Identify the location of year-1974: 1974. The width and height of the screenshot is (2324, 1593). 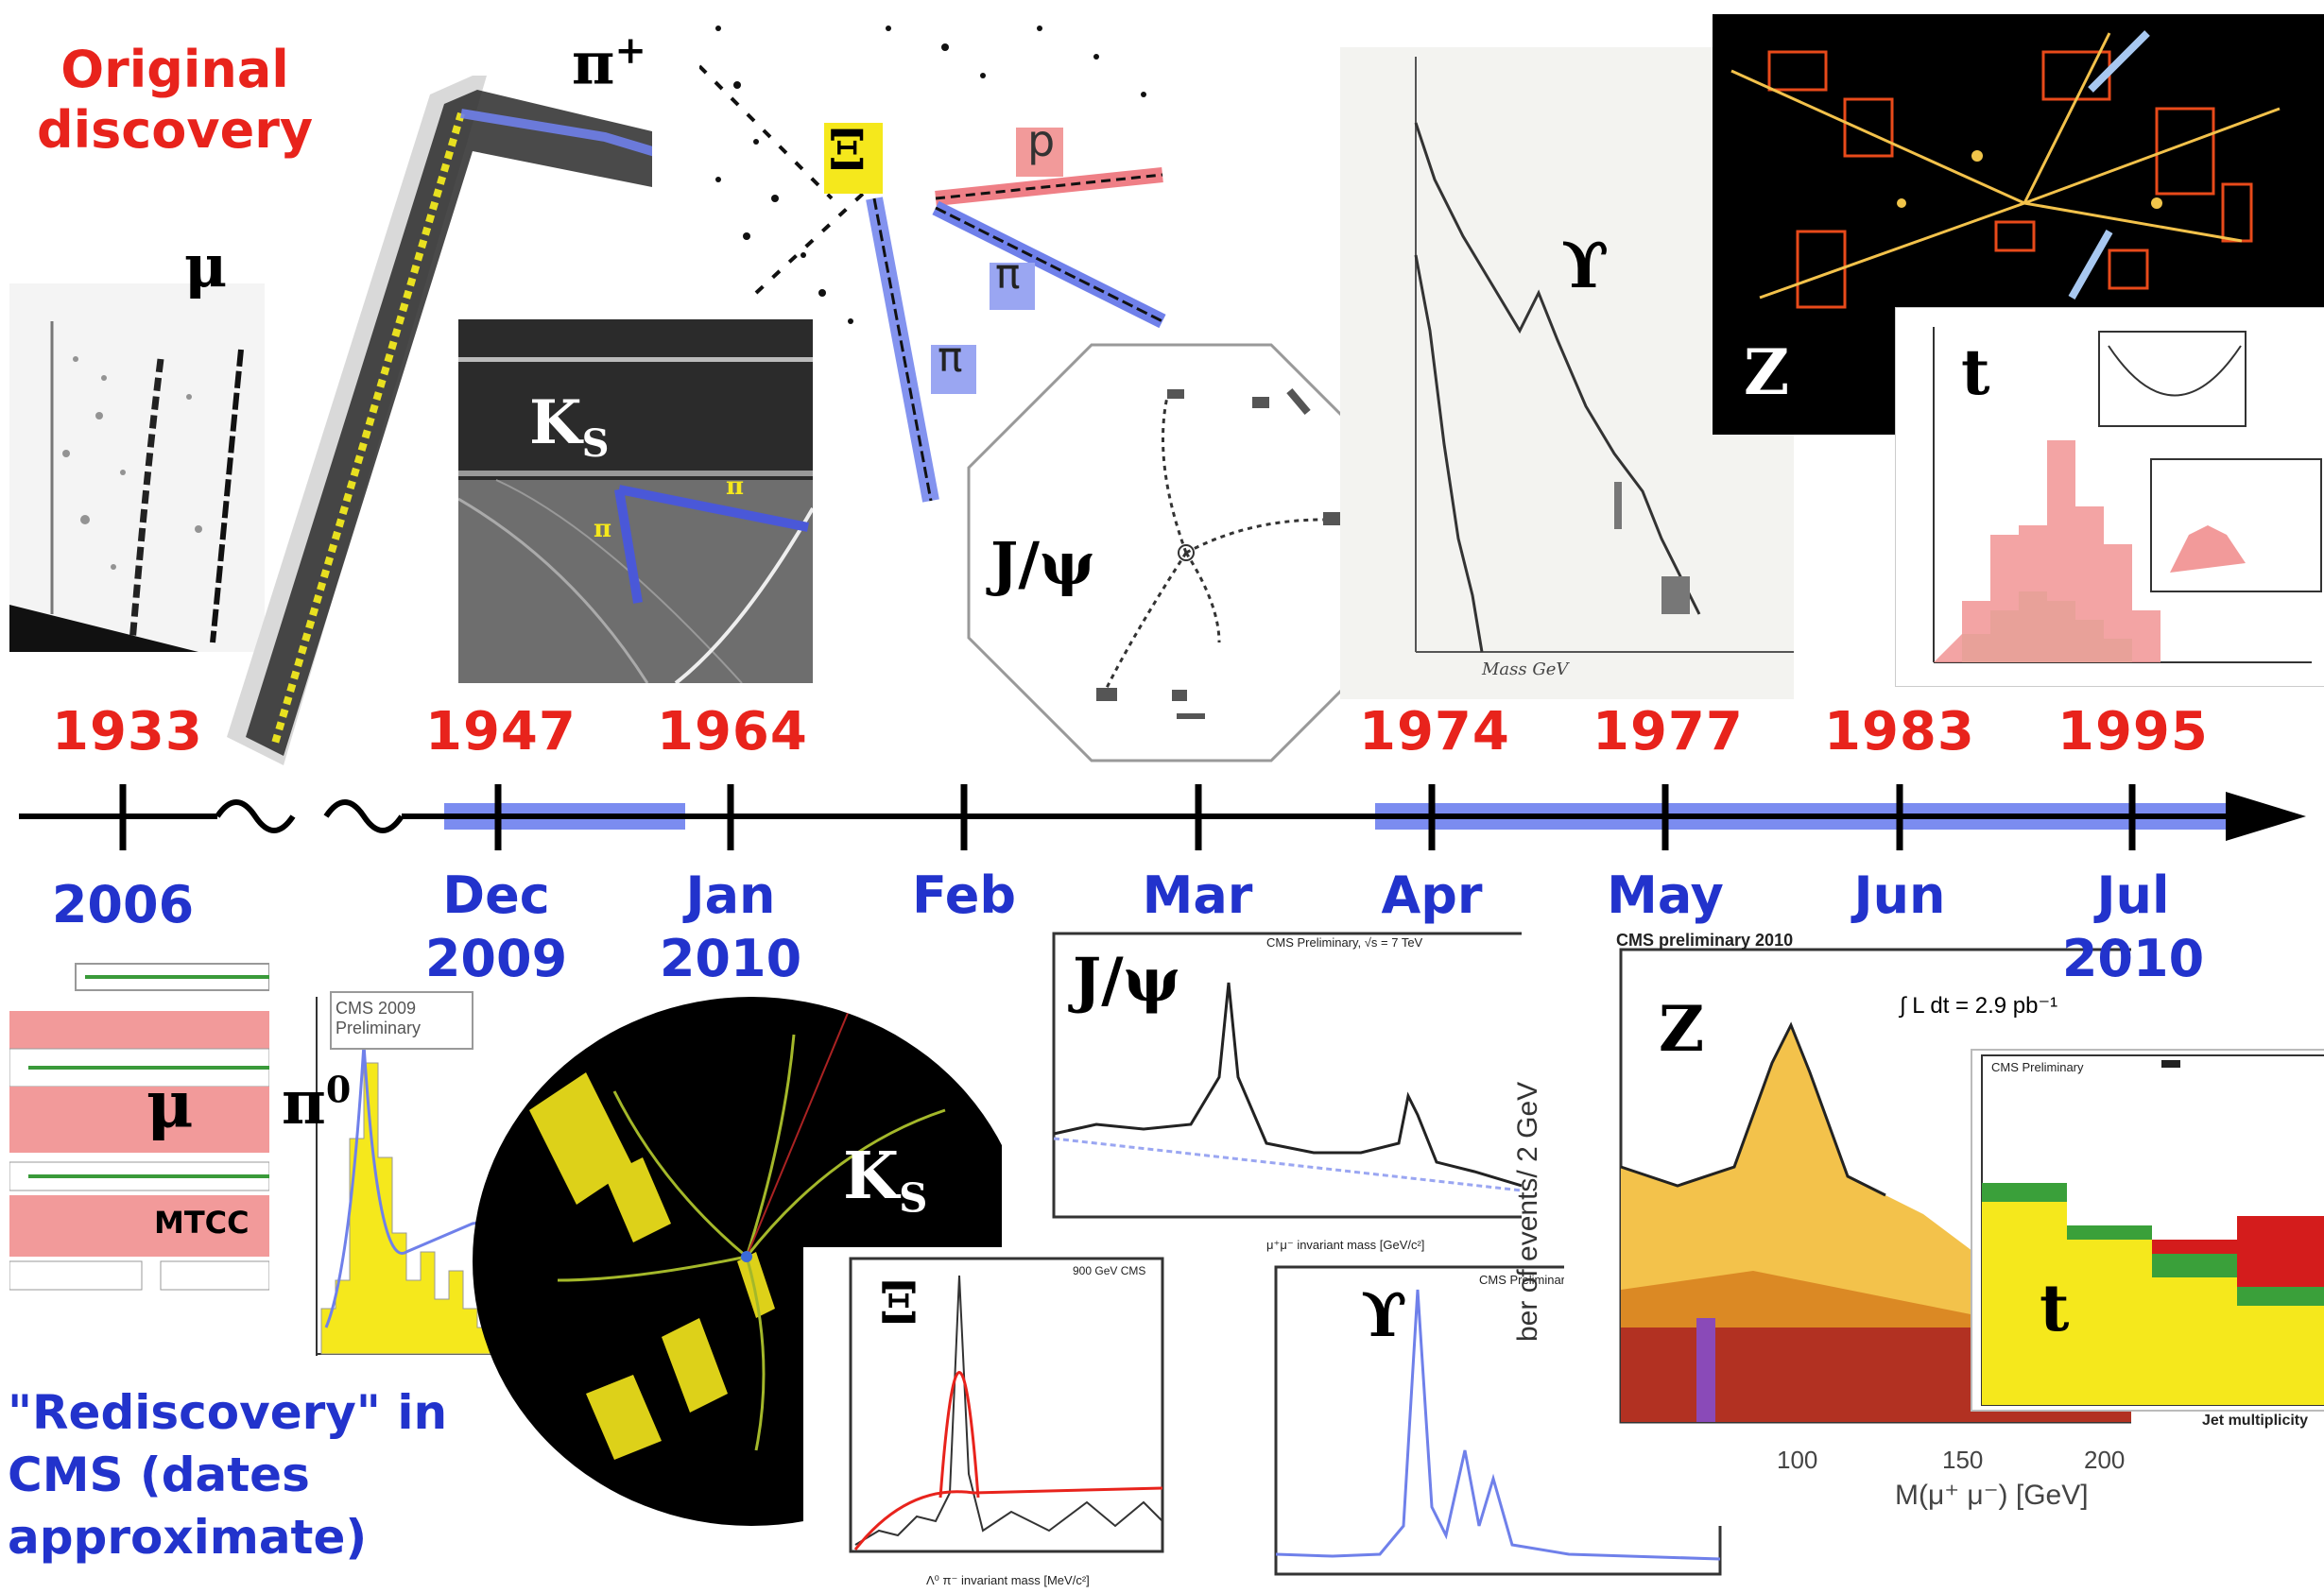
(1435, 731).